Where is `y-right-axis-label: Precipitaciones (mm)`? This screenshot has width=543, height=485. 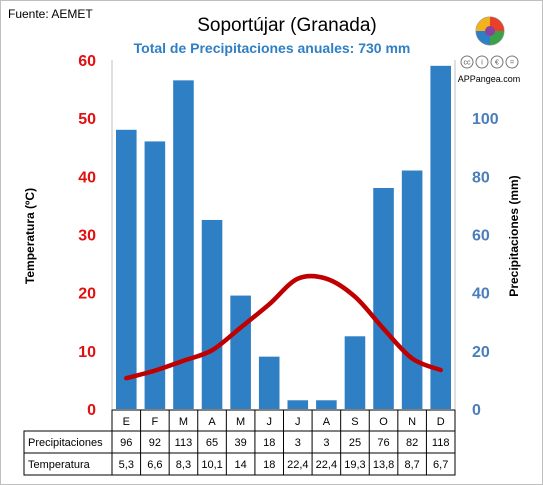 y-right-axis-label: Precipitaciones (mm) is located at coordinates (514, 235).